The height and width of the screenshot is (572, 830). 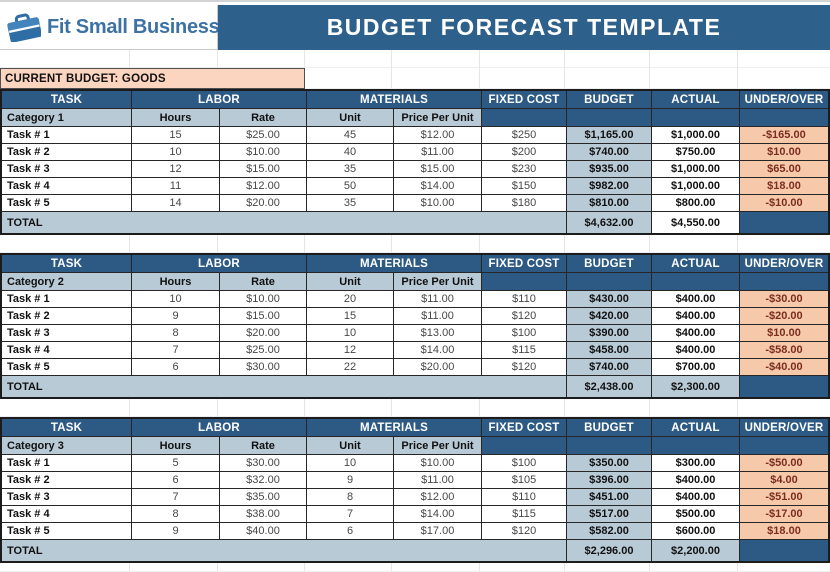 I want to click on hours-cell: 10, so click(x=176, y=152).